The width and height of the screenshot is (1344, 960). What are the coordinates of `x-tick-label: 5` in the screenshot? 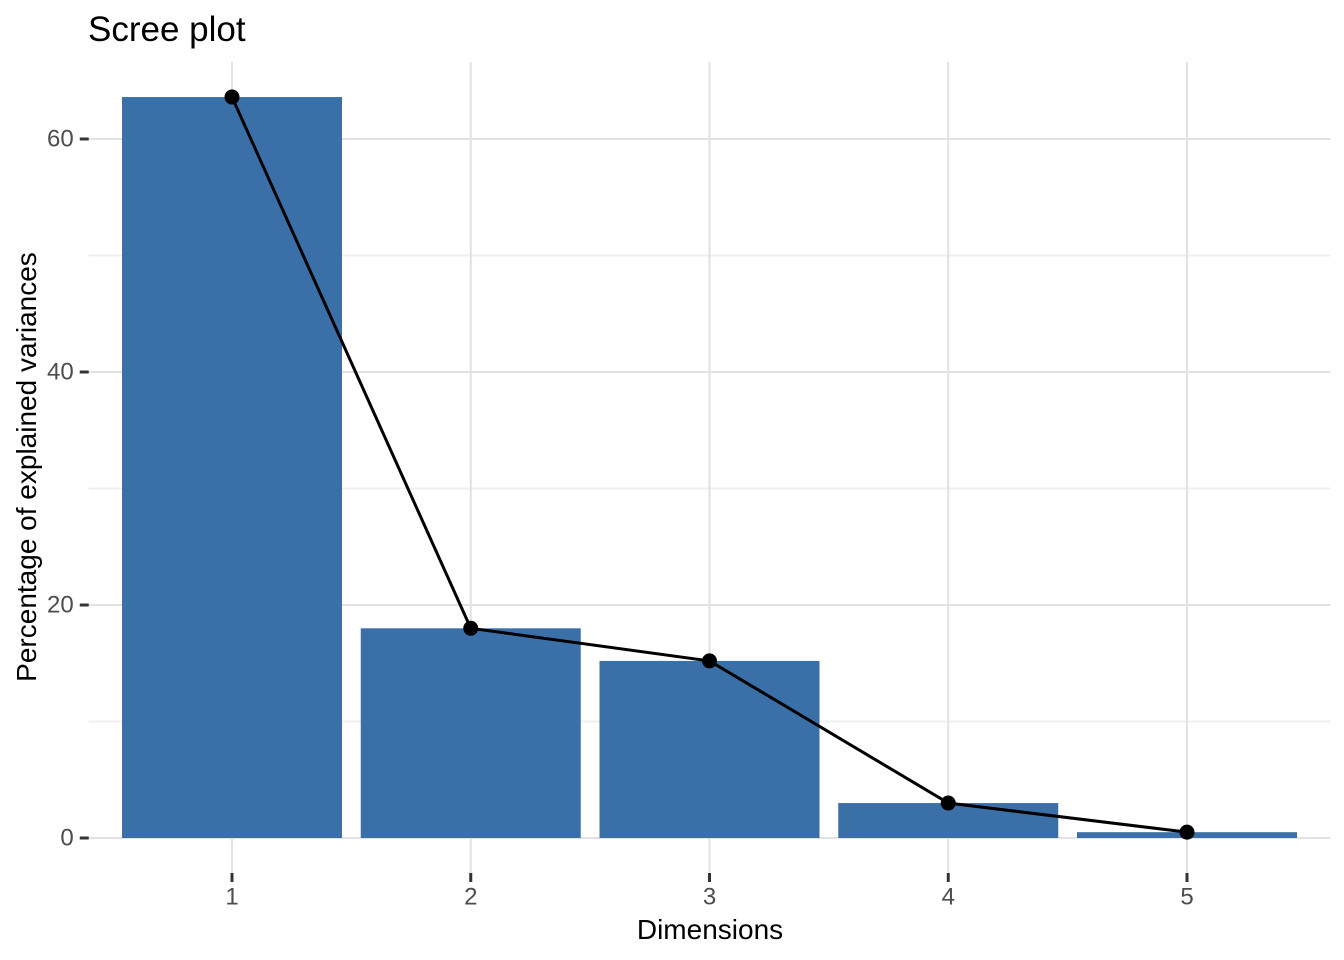 It's located at (1186, 897).